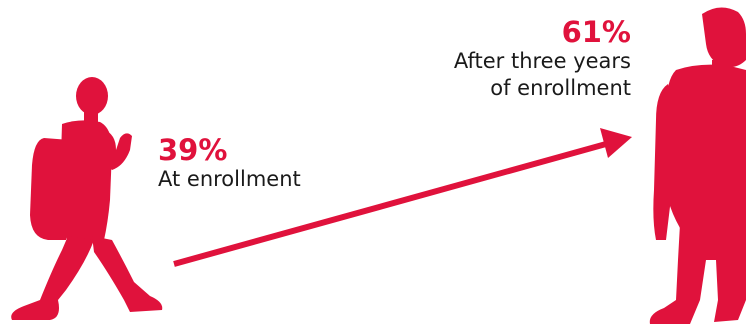 This screenshot has height=331, width=746. I want to click on end-label-line2: of enrollment, so click(560, 88).